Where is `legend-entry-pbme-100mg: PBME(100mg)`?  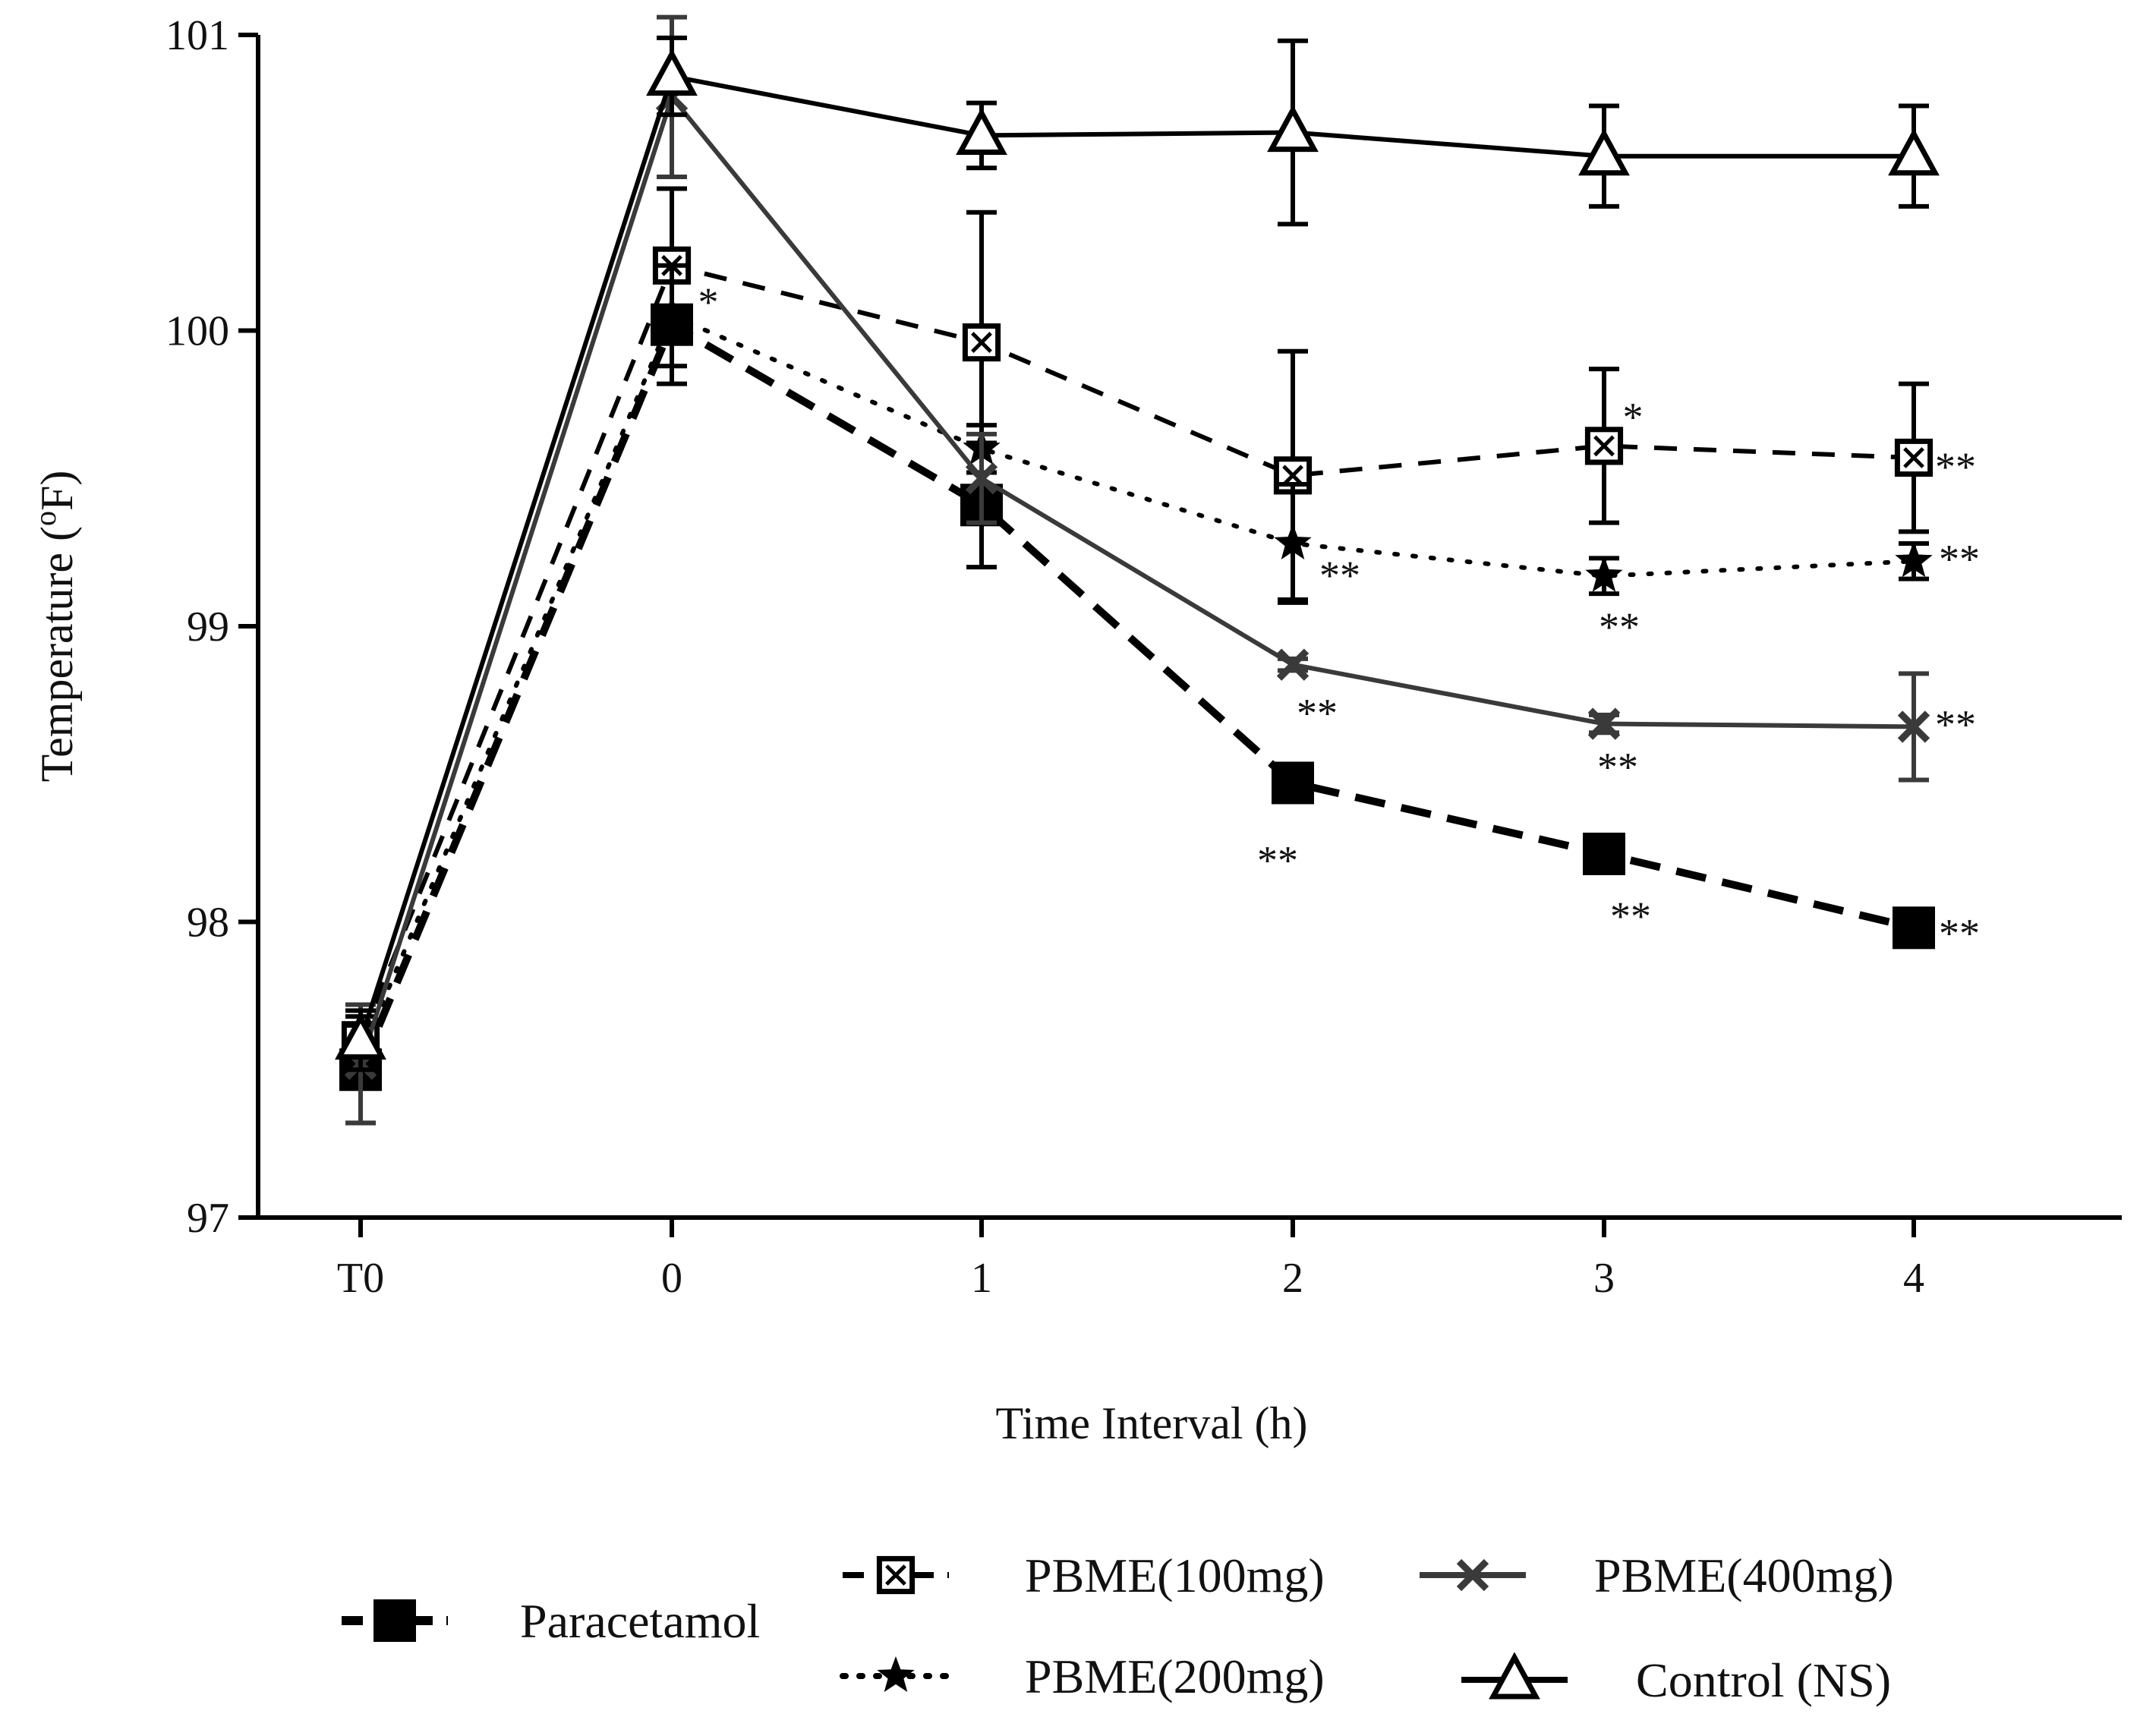
legend-entry-pbme-100mg: PBME(100mg) is located at coordinates (1084, 1576).